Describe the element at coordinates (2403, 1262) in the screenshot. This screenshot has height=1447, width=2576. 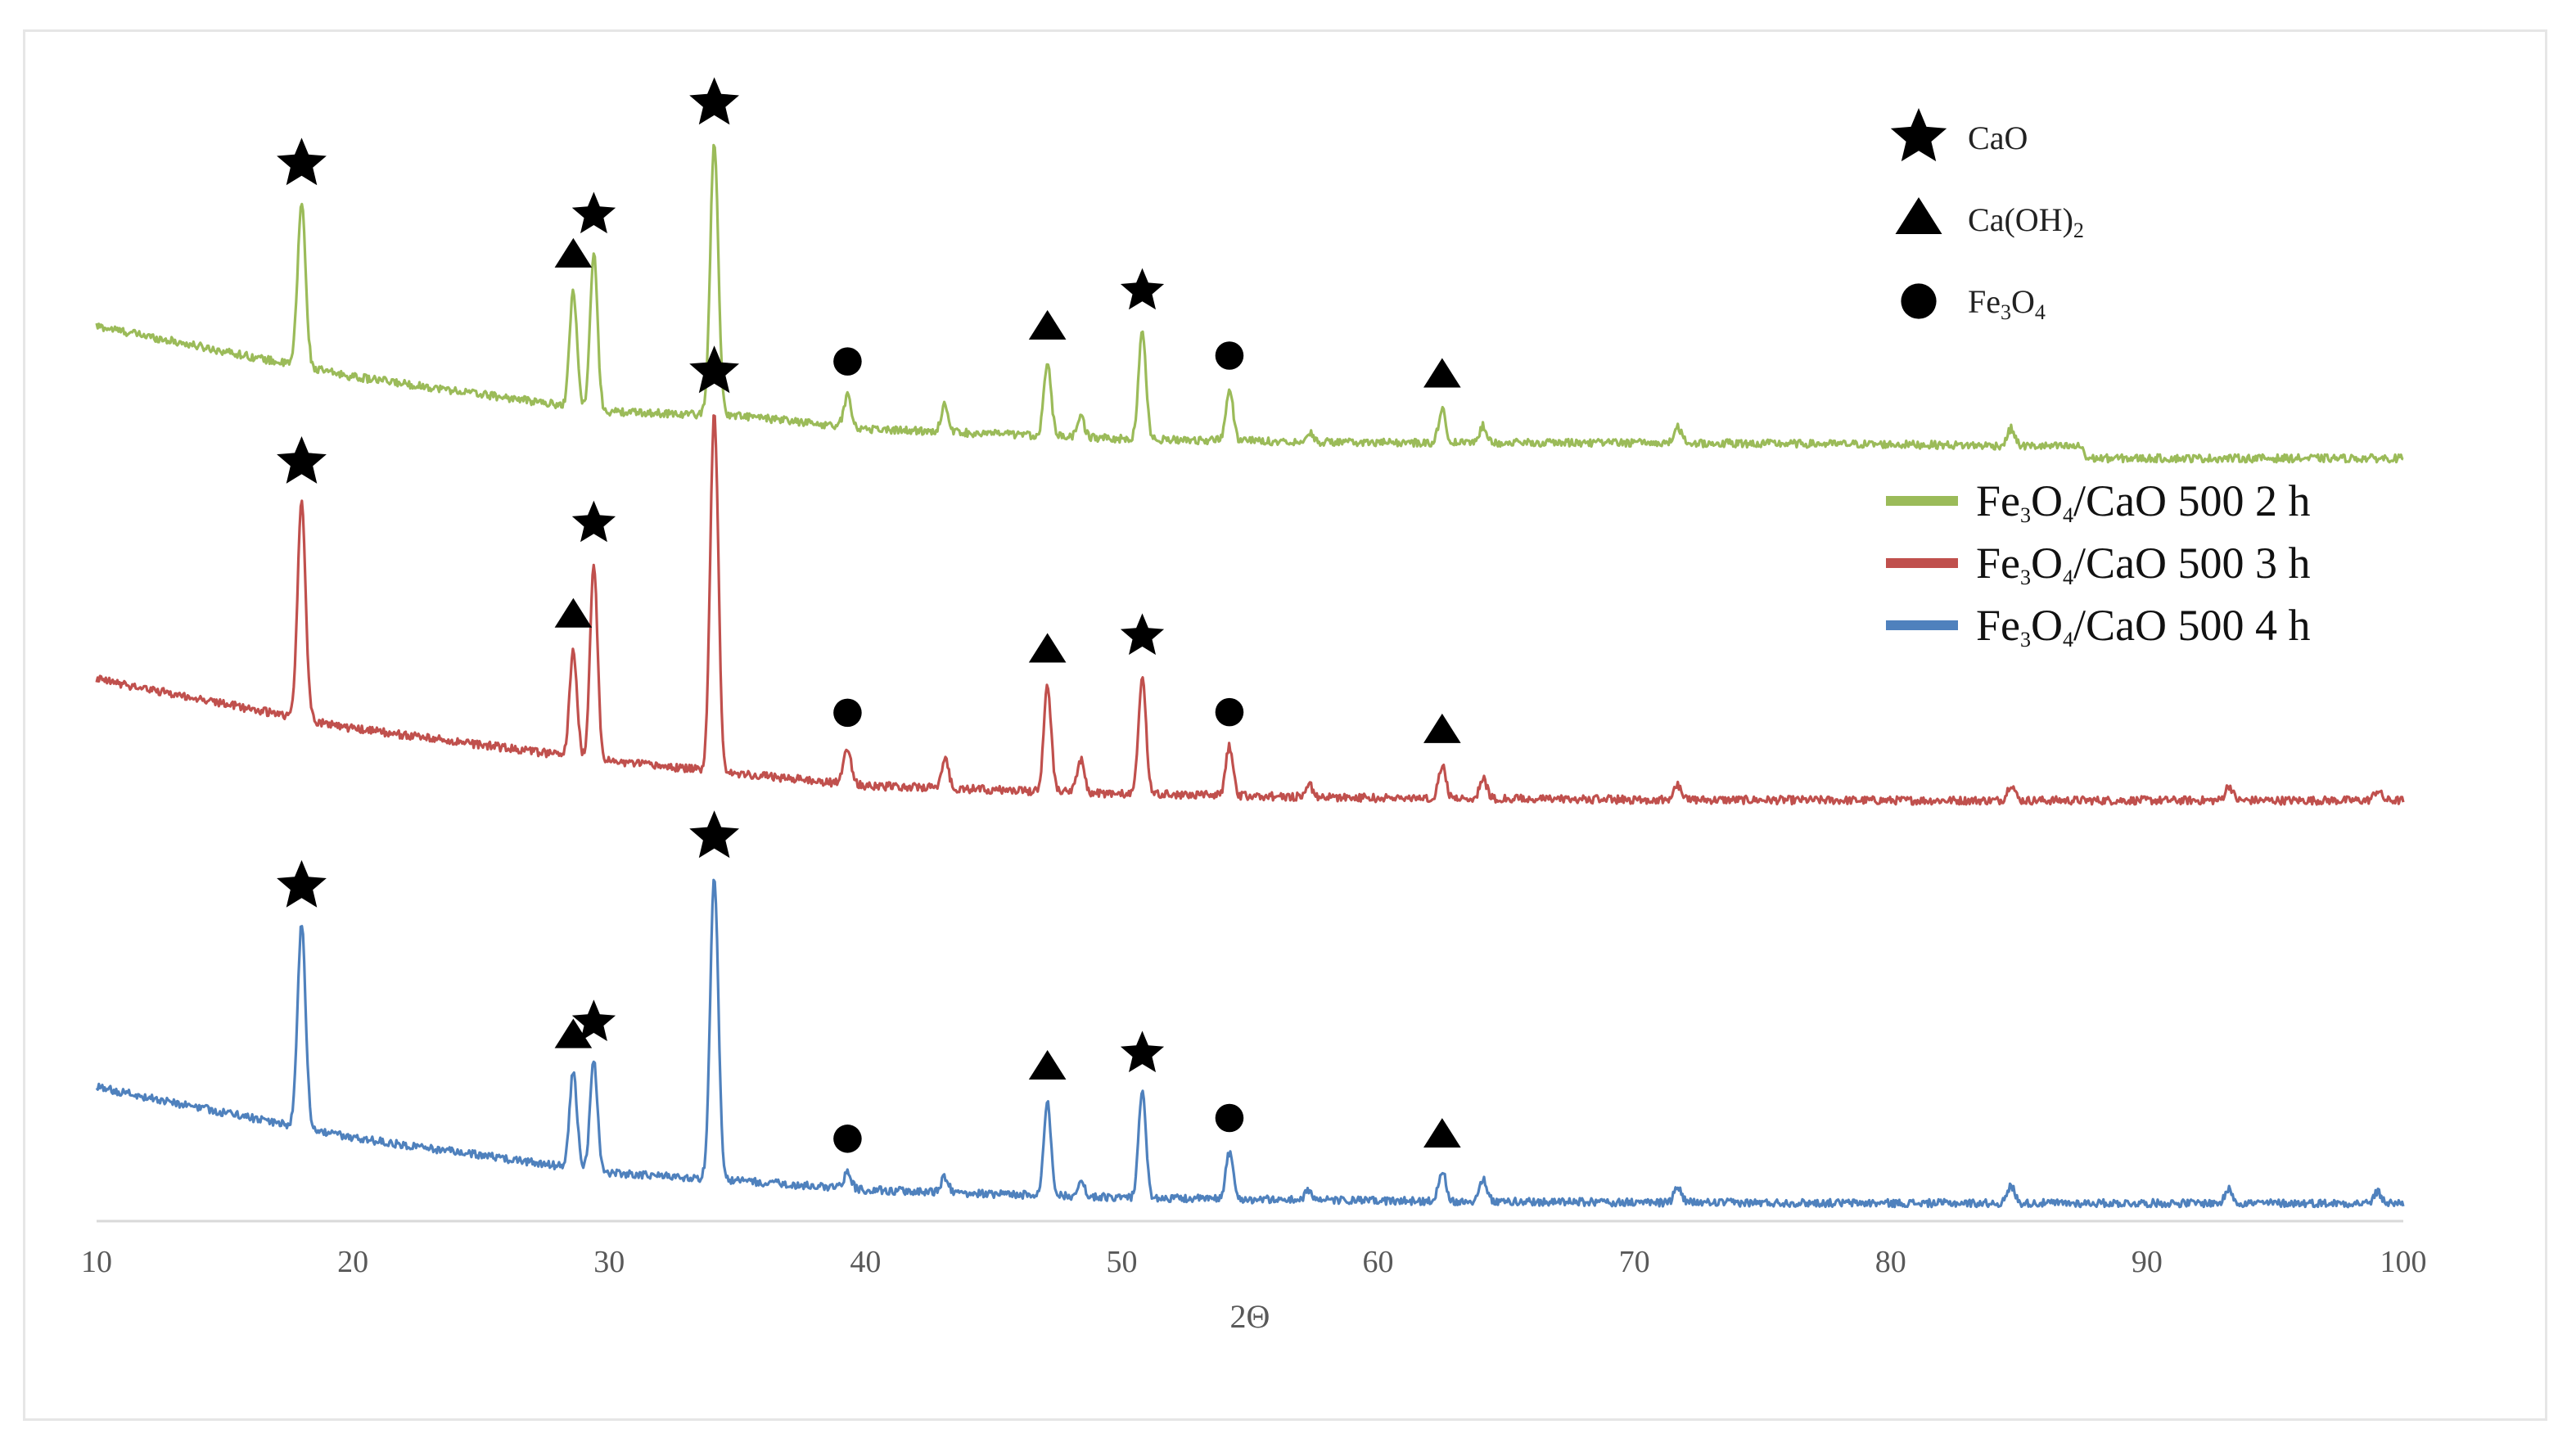
I see `x-tick-label-100: 100` at that location.